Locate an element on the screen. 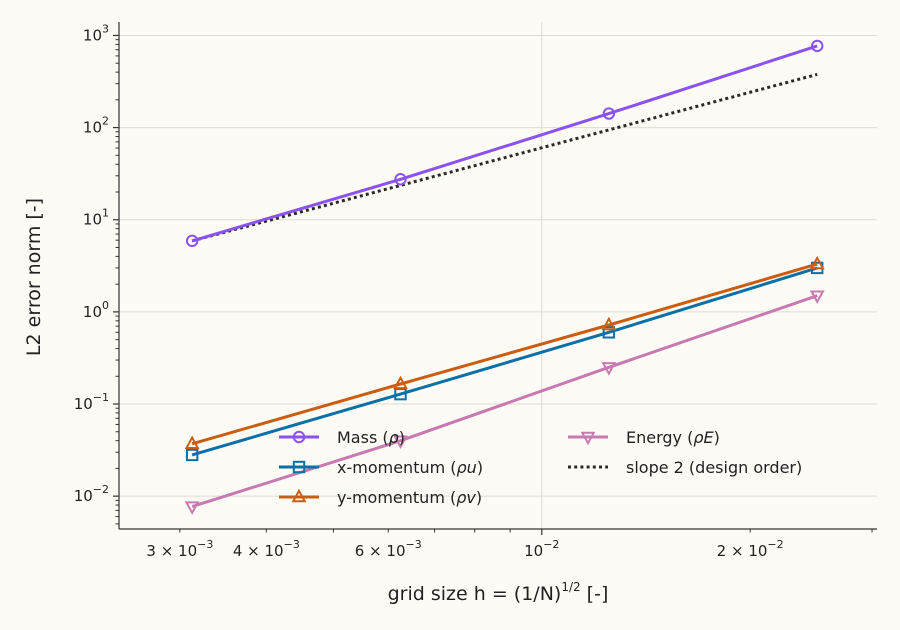  legend-entry: Energy (ρE) is located at coordinates (644, 437).